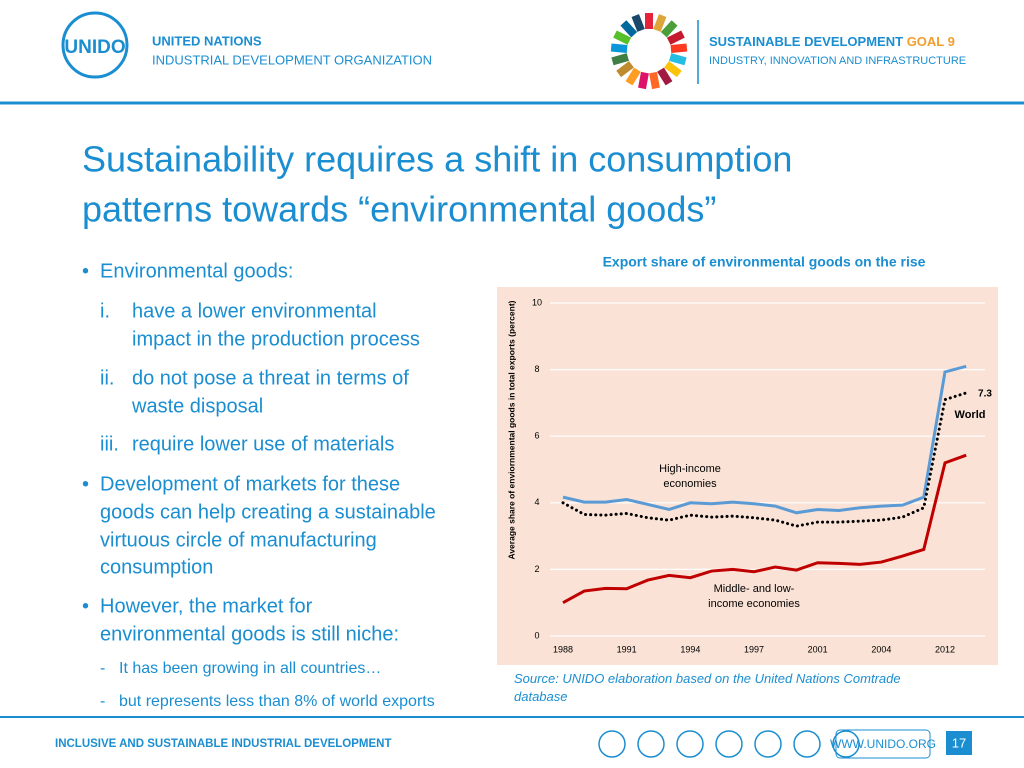 The width and height of the screenshot is (1024, 768). What do you see at coordinates (536, 436) in the screenshot?
I see `y-tick-label: 6` at bounding box center [536, 436].